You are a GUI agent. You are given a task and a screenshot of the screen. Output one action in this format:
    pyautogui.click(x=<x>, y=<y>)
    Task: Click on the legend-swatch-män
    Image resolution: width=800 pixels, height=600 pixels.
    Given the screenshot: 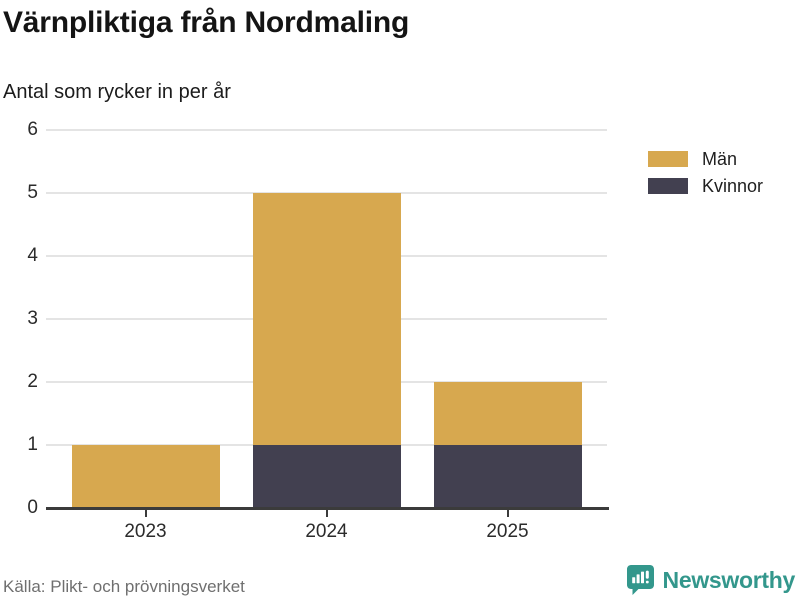 What is the action you would take?
    pyautogui.click(x=668, y=159)
    